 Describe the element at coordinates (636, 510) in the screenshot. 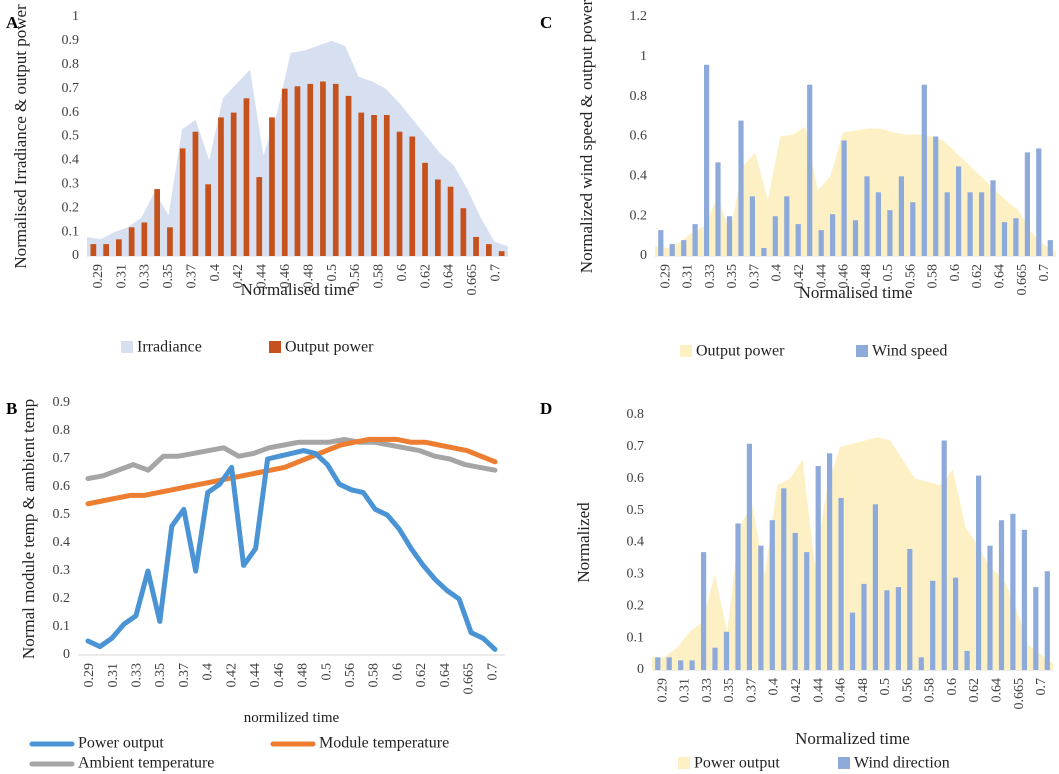

I see `y-tick-label: 0.5` at that location.